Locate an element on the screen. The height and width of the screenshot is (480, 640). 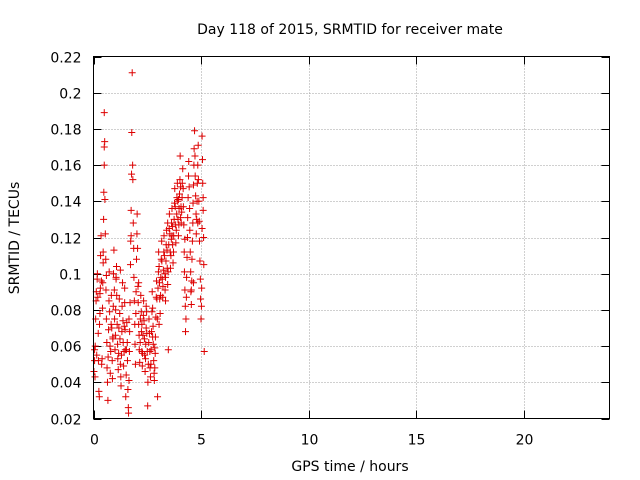
y-tick-label: 0.06 is located at coordinates (65, 348).